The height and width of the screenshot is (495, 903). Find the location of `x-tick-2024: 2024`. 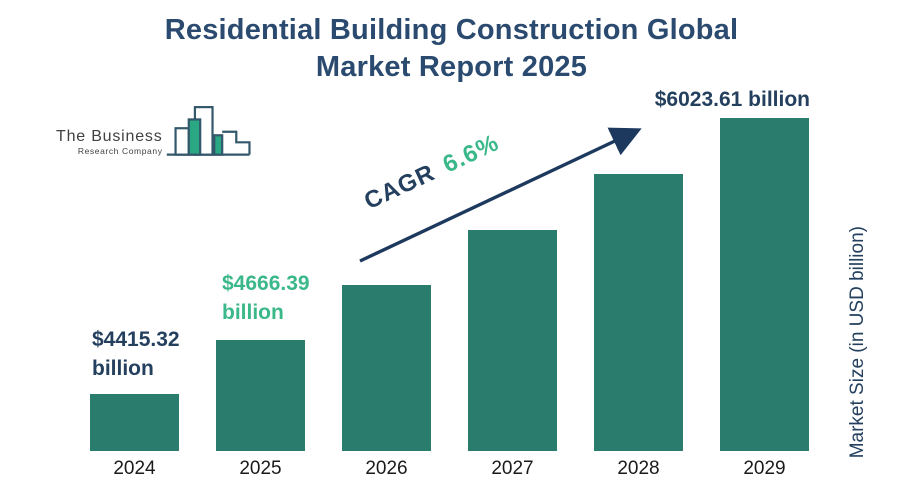

x-tick-2024: 2024 is located at coordinates (134, 468).